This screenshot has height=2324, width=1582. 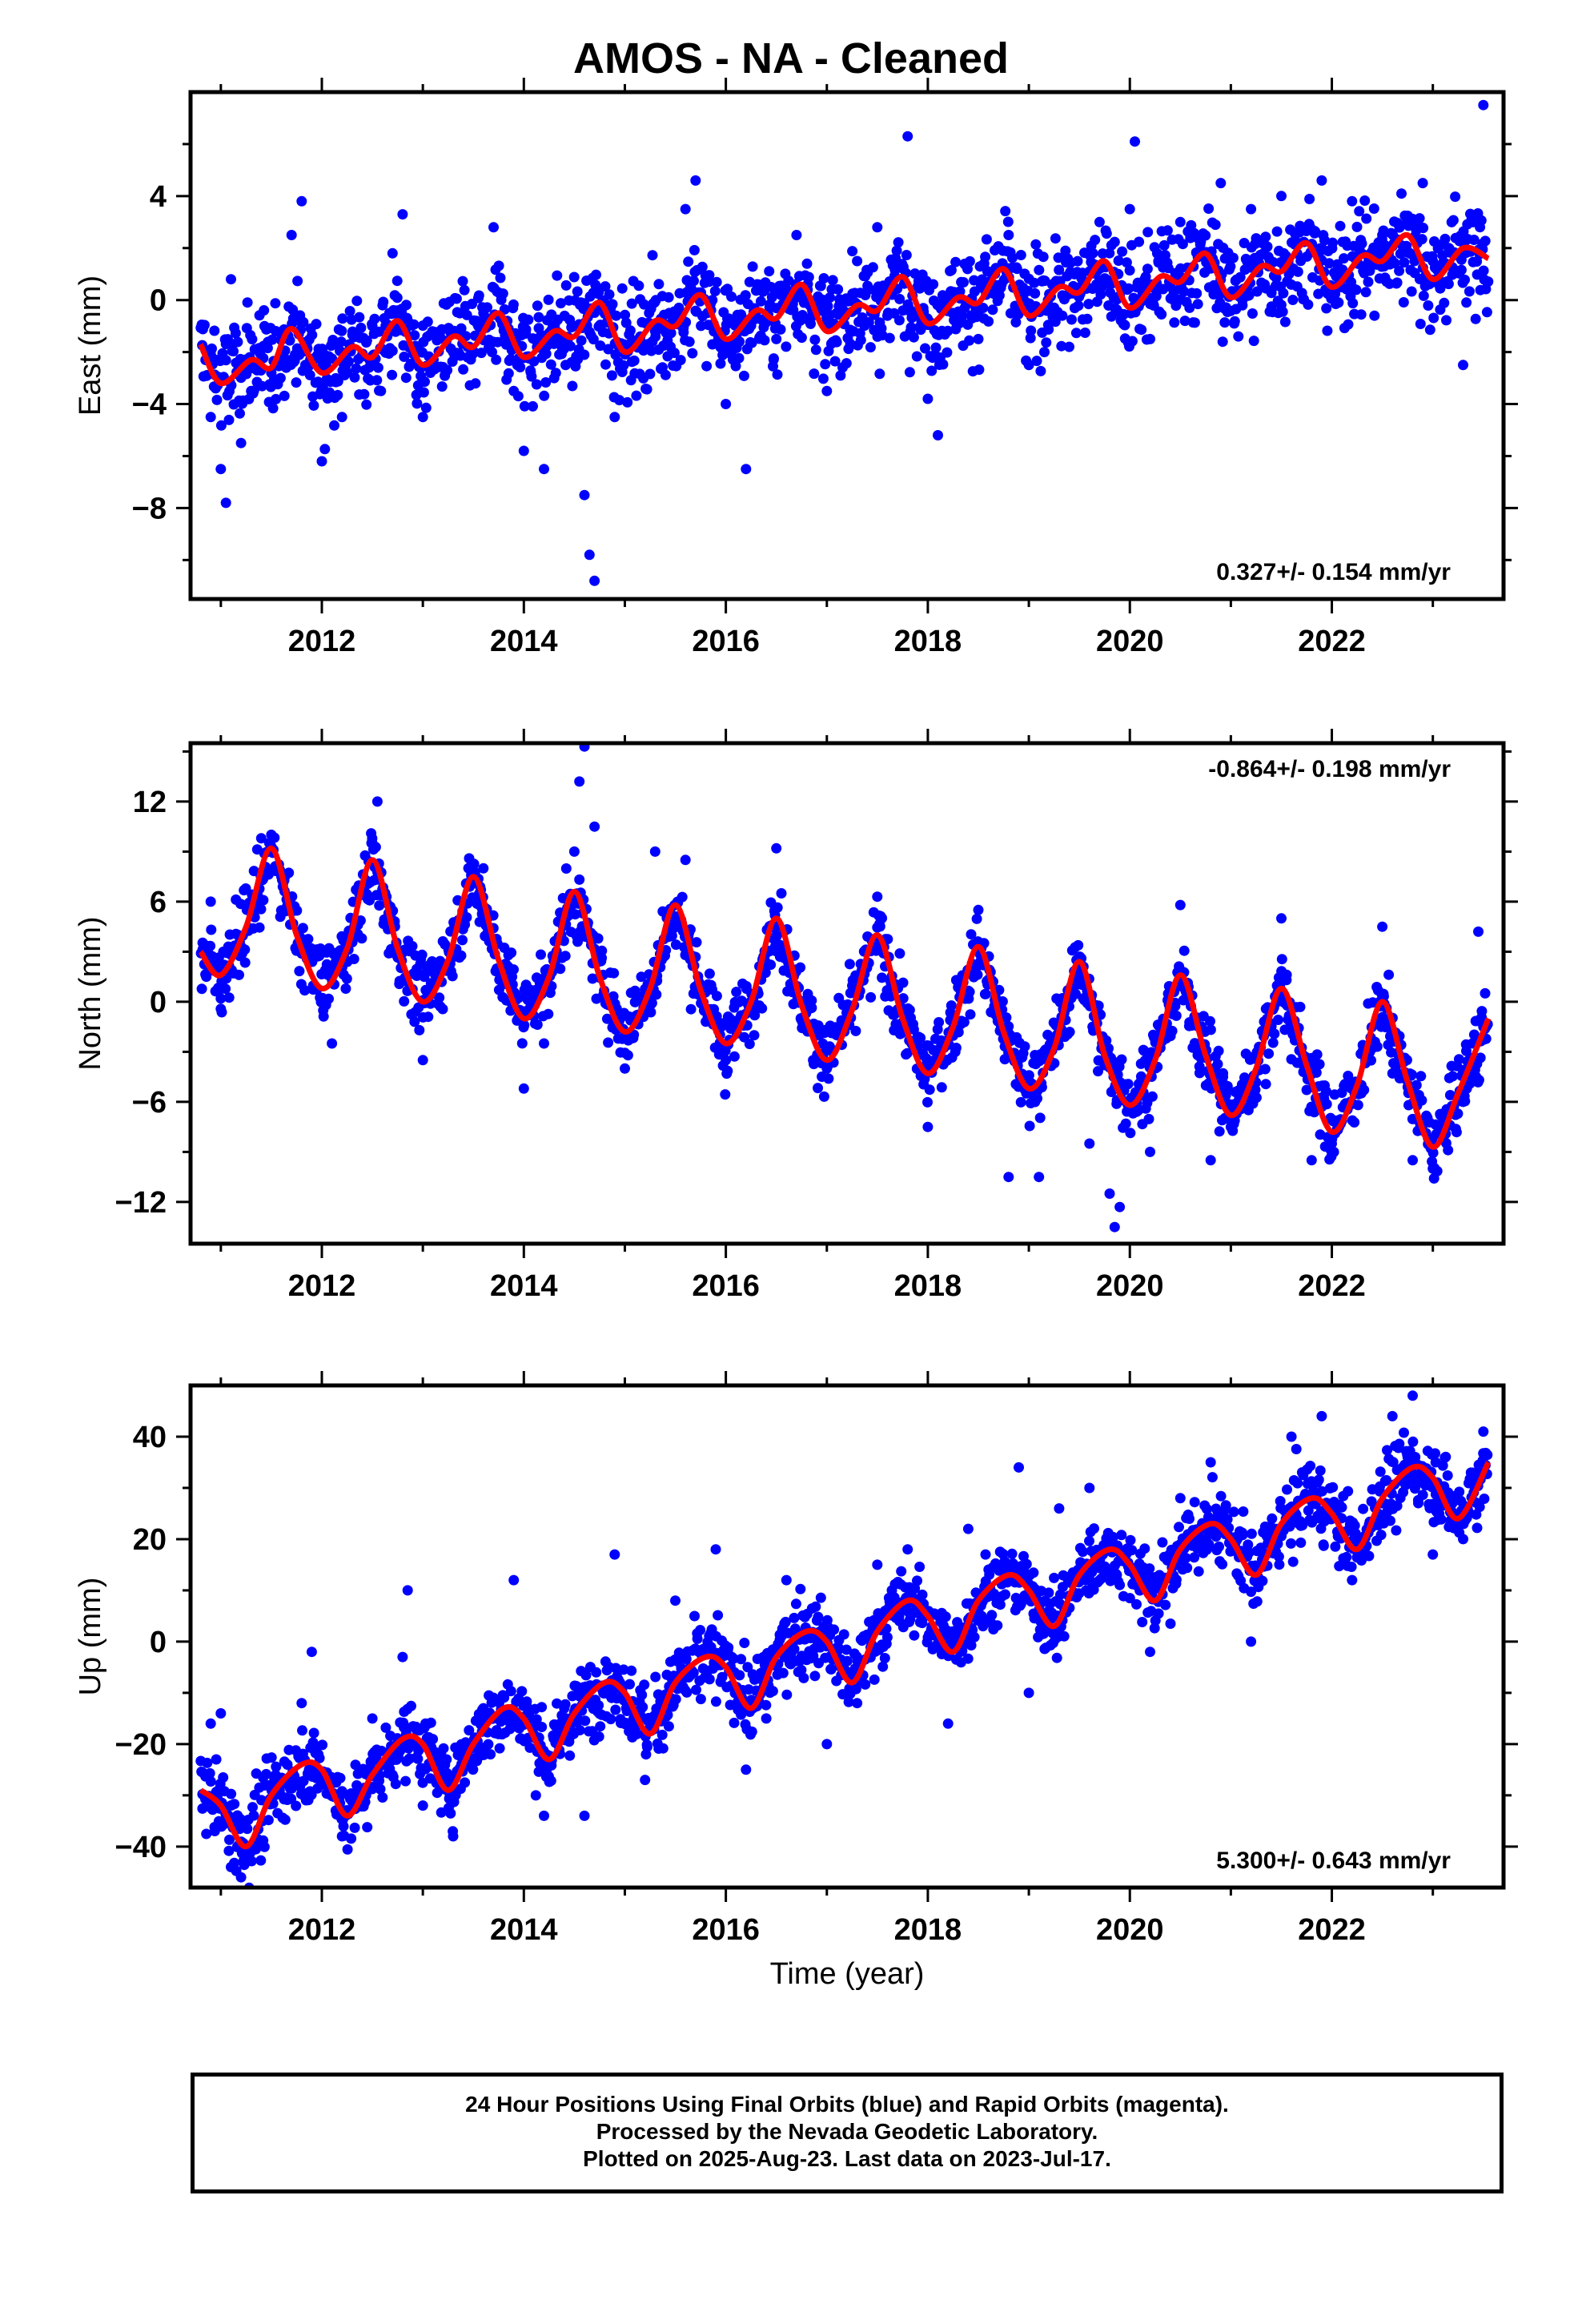 What do you see at coordinates (322, 641) in the screenshot?
I see `east-x-tick-label: 2012` at bounding box center [322, 641].